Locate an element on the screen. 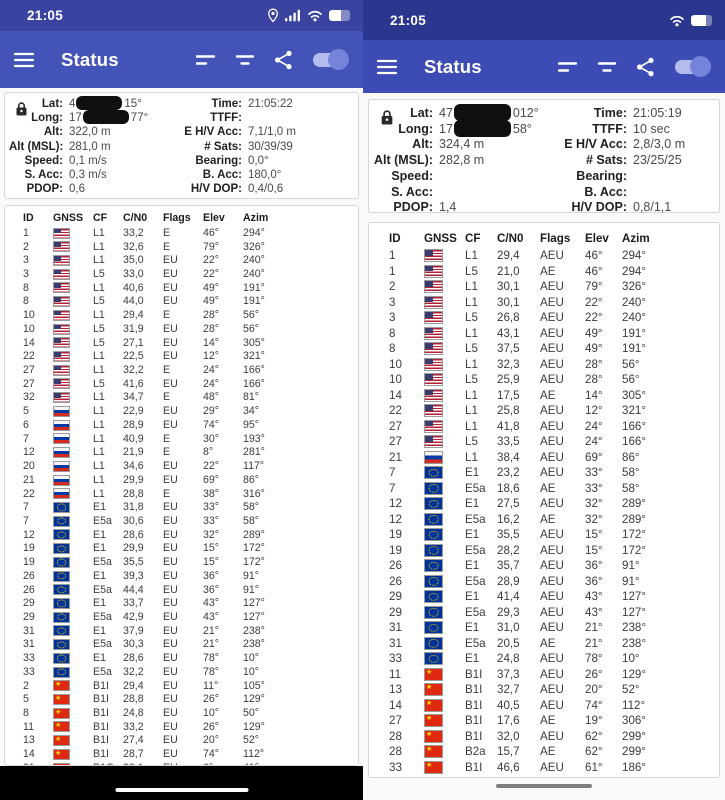 Image resolution: width=725 pixels, height=800 pixels. column-header: C/N0 is located at coordinates (510, 238).